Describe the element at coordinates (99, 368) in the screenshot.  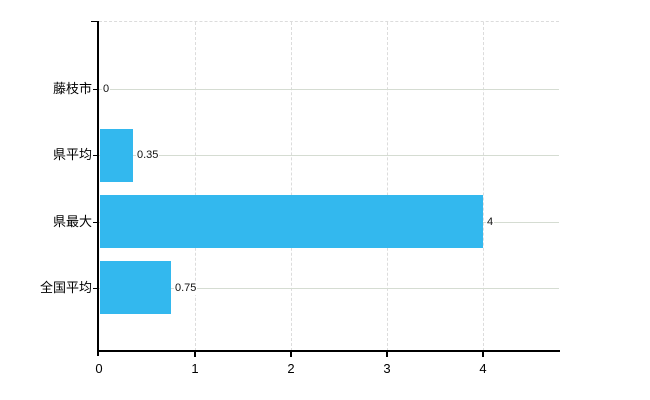
I see `x-tick-label: 0` at that location.